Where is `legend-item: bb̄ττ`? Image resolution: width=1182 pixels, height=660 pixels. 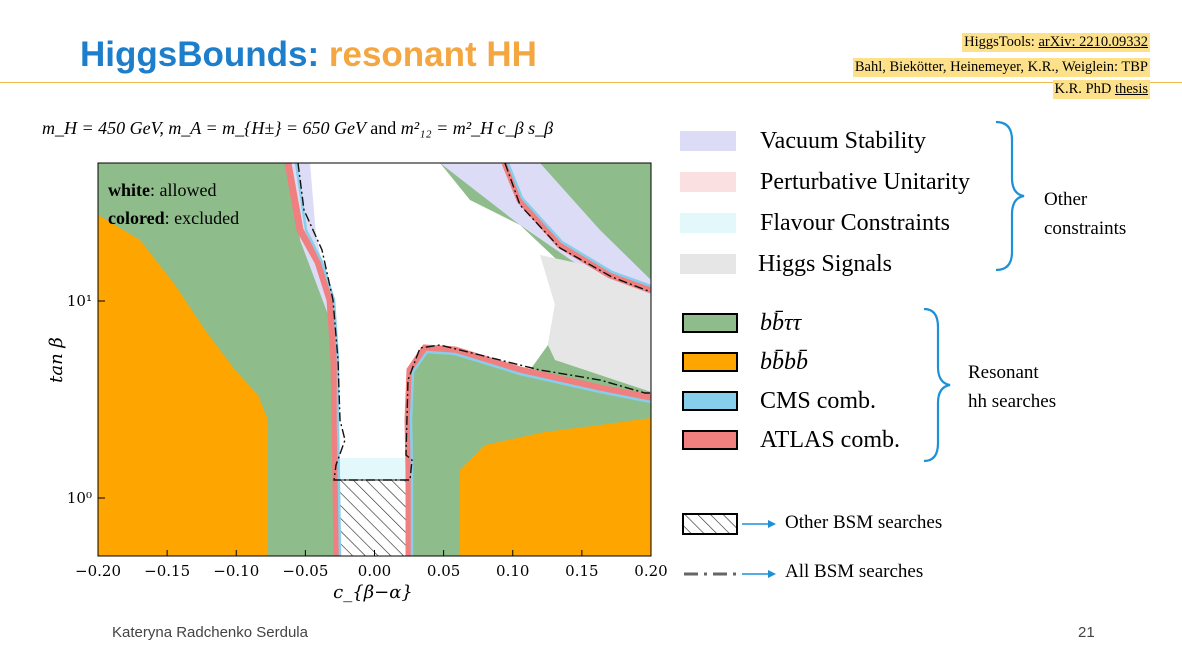 legend-item: bb̄ττ is located at coordinates (791, 322).